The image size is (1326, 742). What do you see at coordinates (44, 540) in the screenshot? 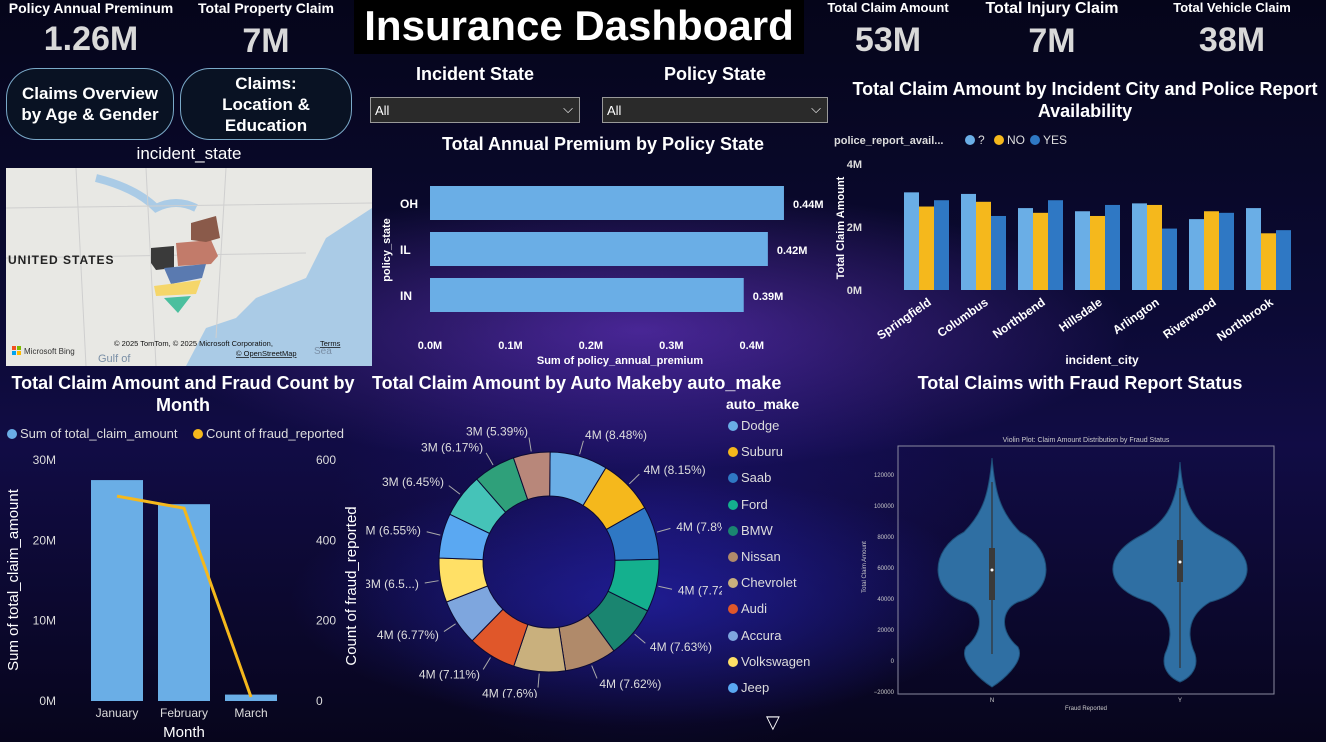
I see `month-y-tick-left: 20M` at bounding box center [44, 540].